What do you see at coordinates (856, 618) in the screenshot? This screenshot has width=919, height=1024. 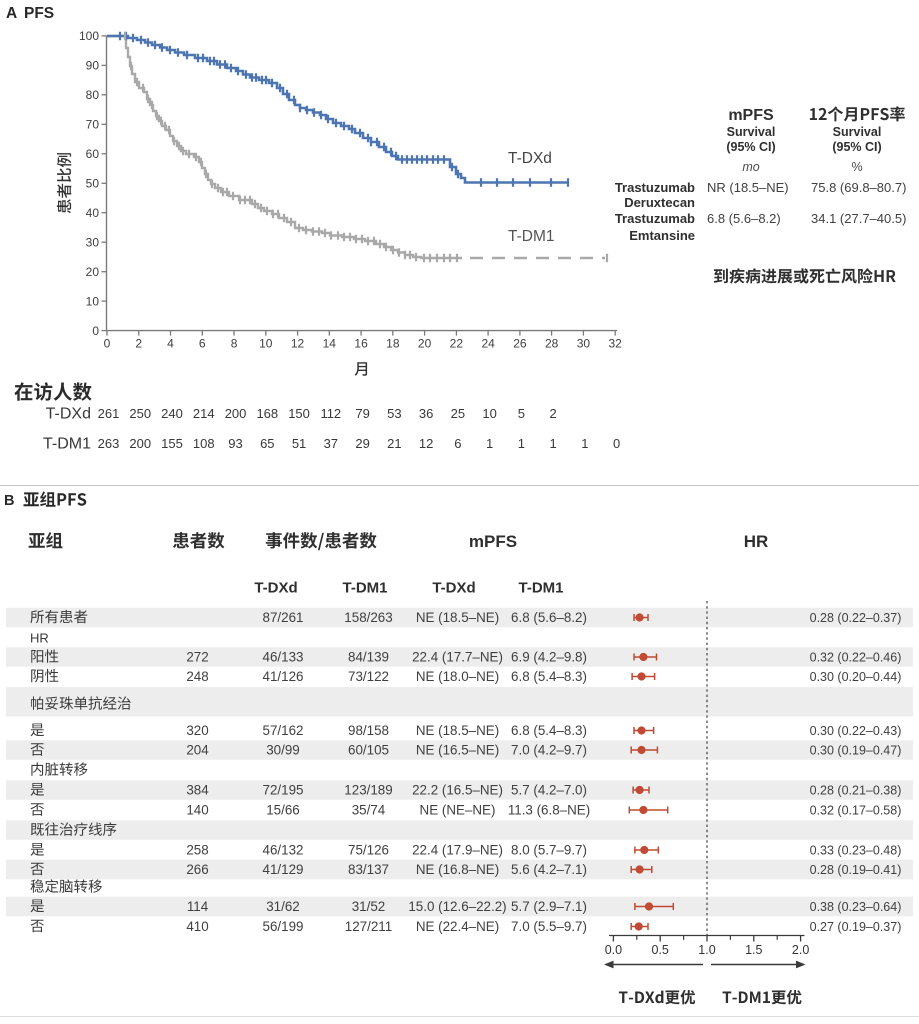 I see `svg-text: 0.28 (0.22–0.37)` at bounding box center [856, 618].